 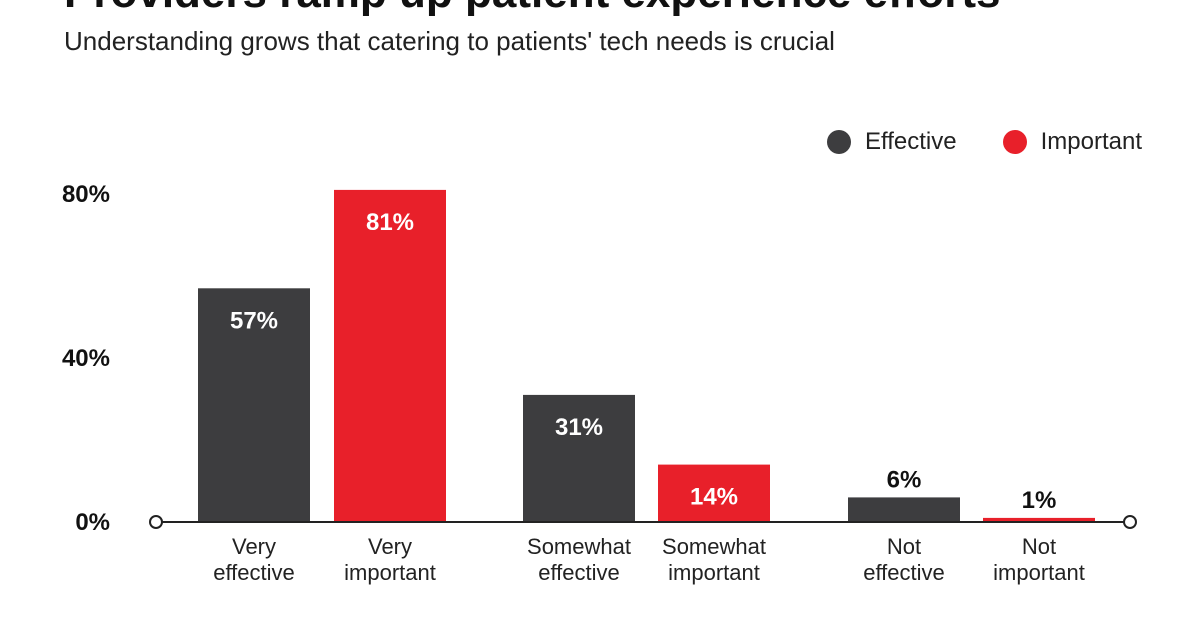 What do you see at coordinates (839, 142) in the screenshot?
I see `legend-swatch-effective` at bounding box center [839, 142].